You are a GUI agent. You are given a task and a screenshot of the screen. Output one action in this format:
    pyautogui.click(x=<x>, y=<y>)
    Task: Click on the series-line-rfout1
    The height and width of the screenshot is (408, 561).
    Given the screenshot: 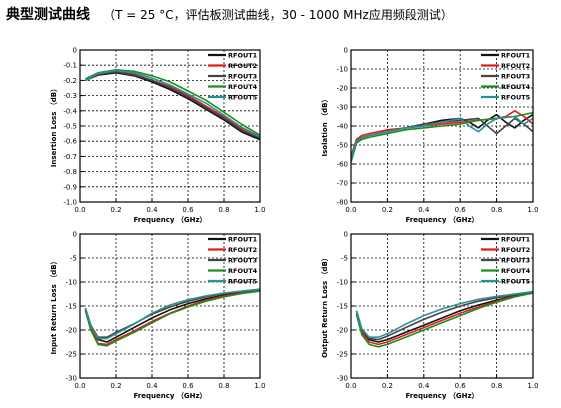 What is the action you would take?
    pyautogui.click(x=444, y=317)
    